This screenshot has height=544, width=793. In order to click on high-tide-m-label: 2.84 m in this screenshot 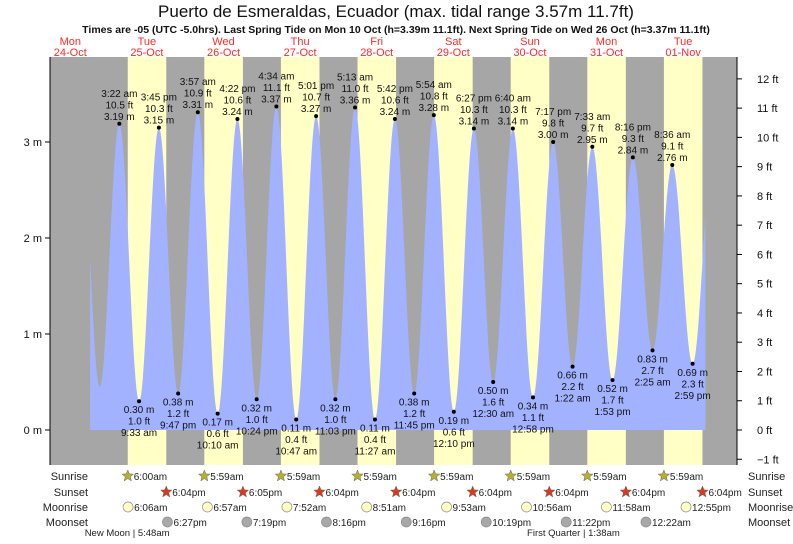, I will do `click(633, 150)`.